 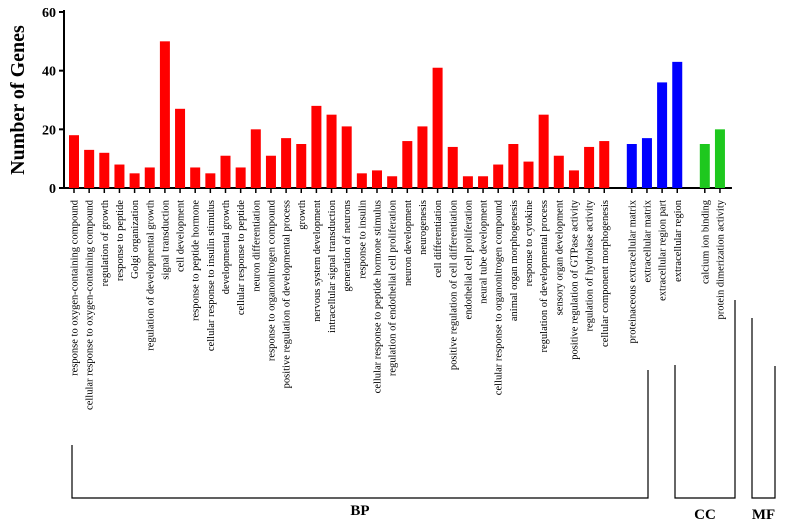 I want to click on category-label: cell development, so click(x=181, y=236).